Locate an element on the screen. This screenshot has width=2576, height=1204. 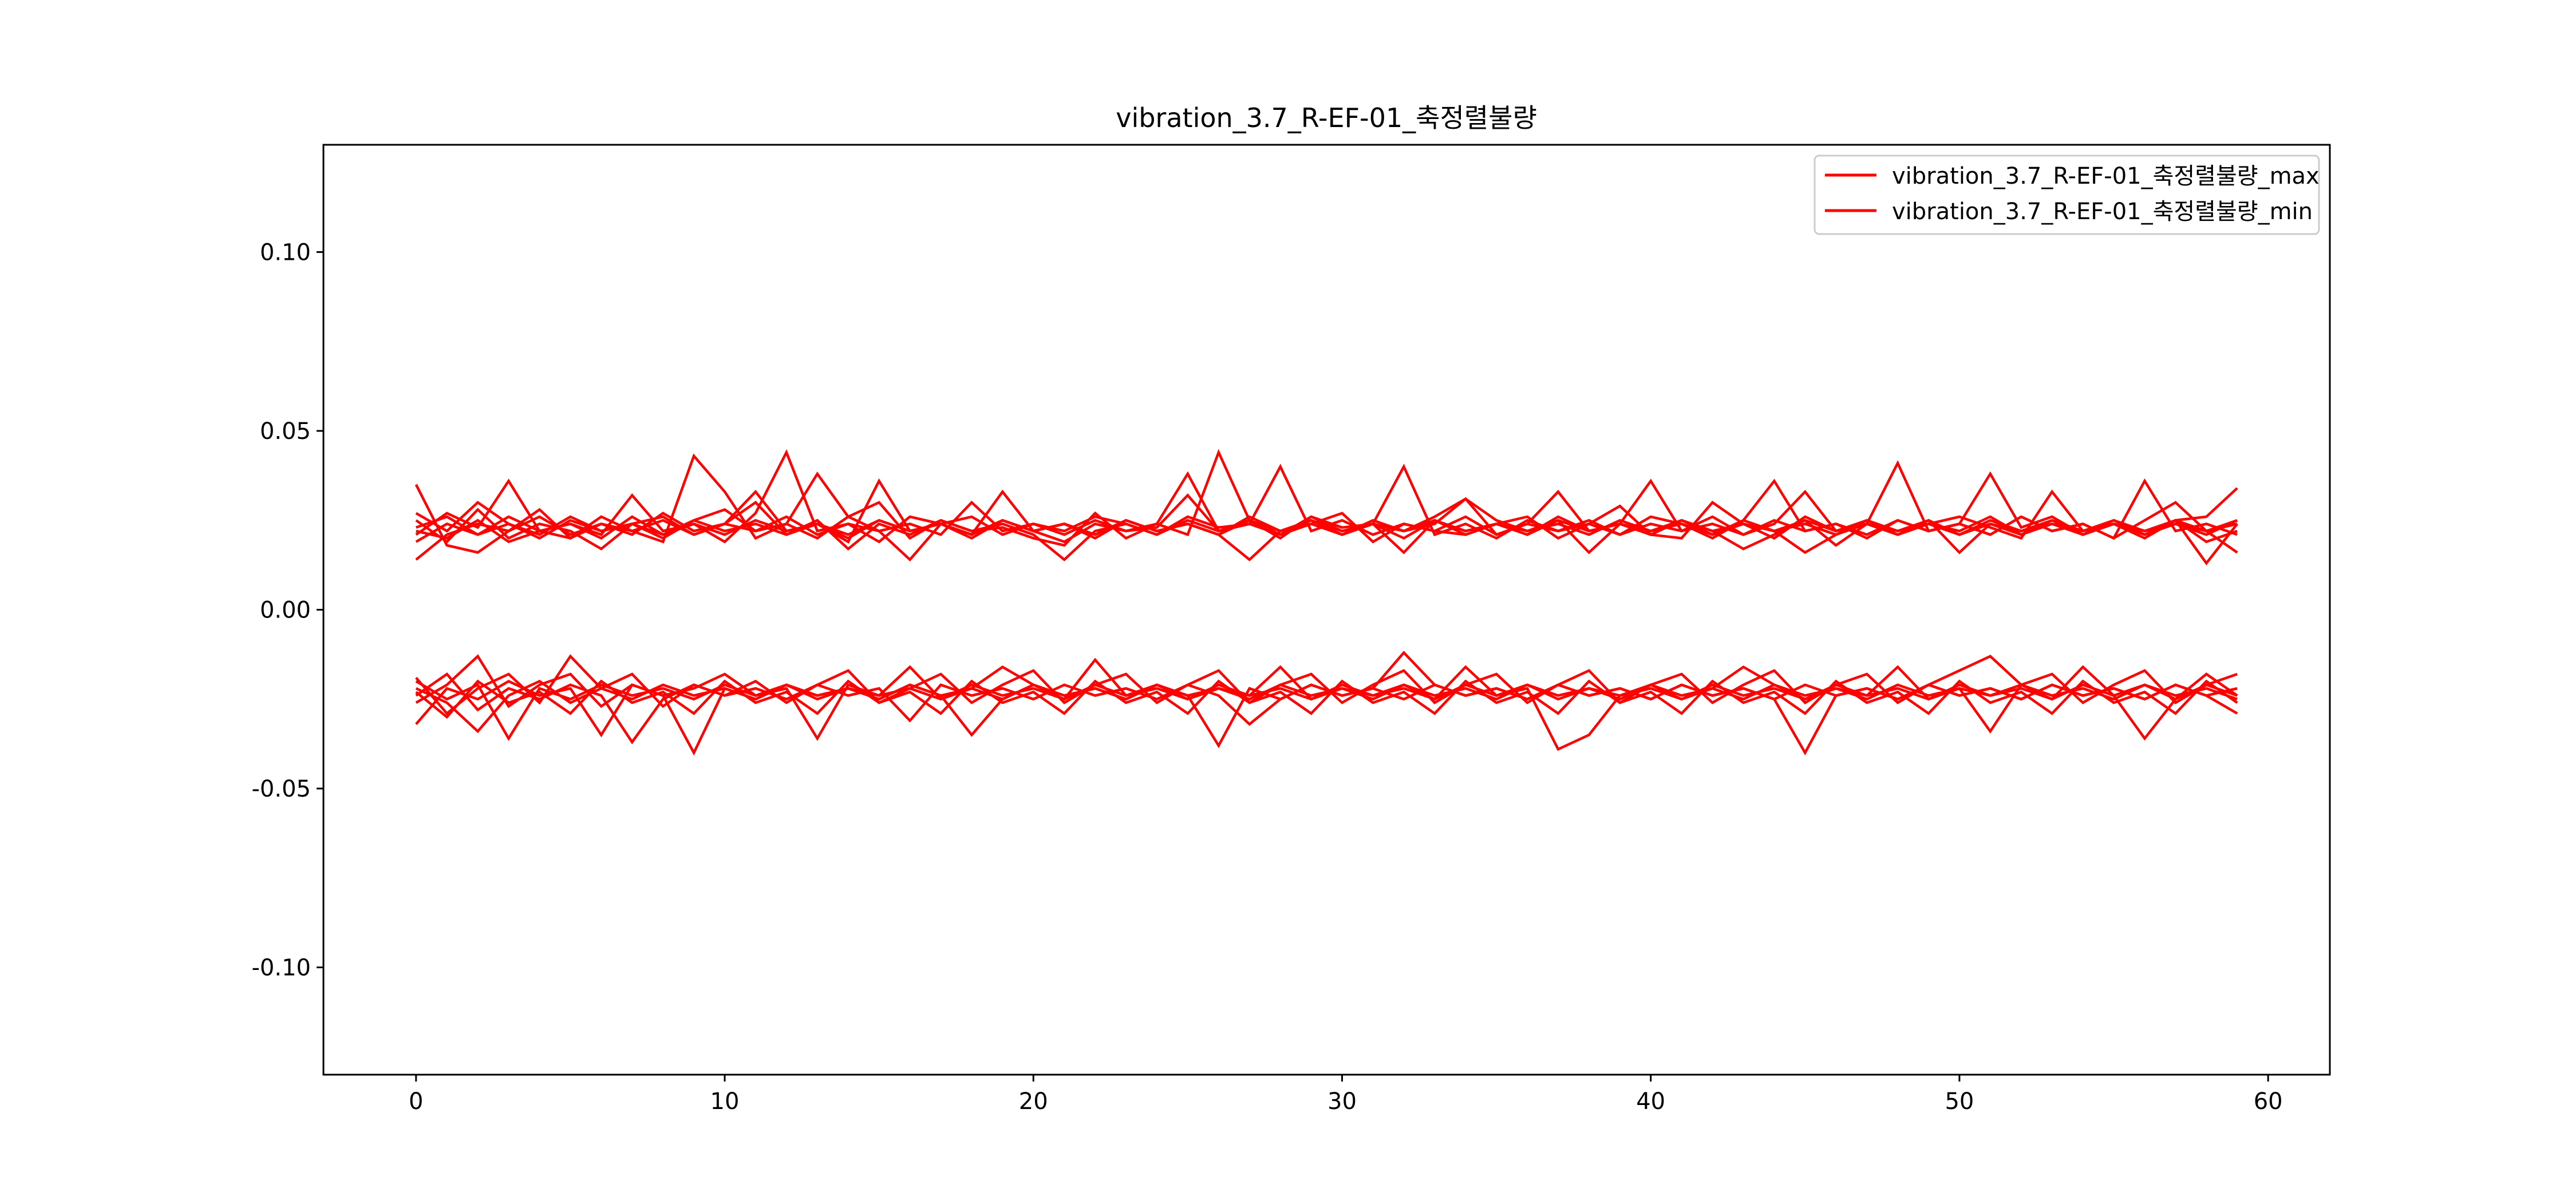
legend-box is located at coordinates (2067, 195).